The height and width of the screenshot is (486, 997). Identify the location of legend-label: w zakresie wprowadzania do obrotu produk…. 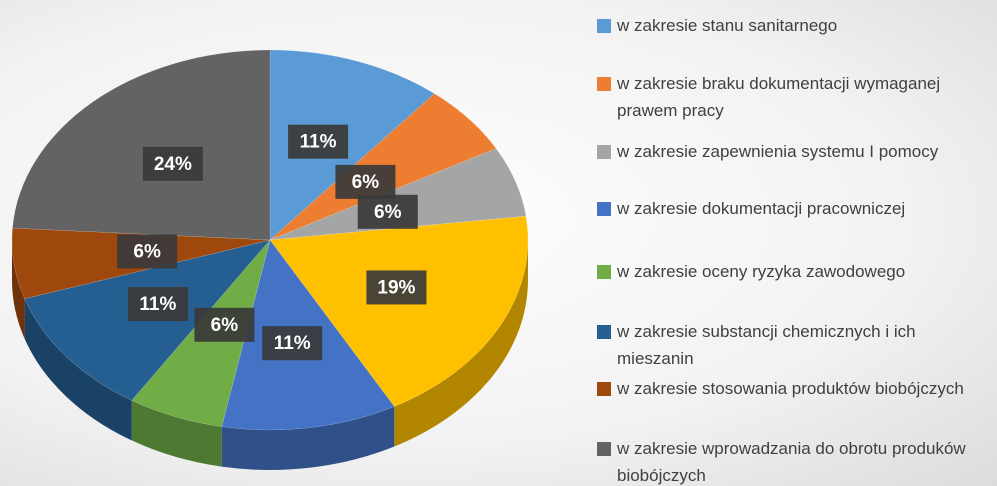
(791, 462).